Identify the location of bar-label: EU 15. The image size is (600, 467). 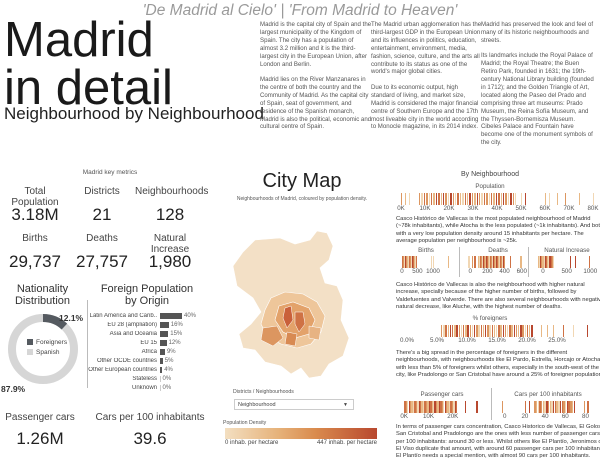
(148, 342).